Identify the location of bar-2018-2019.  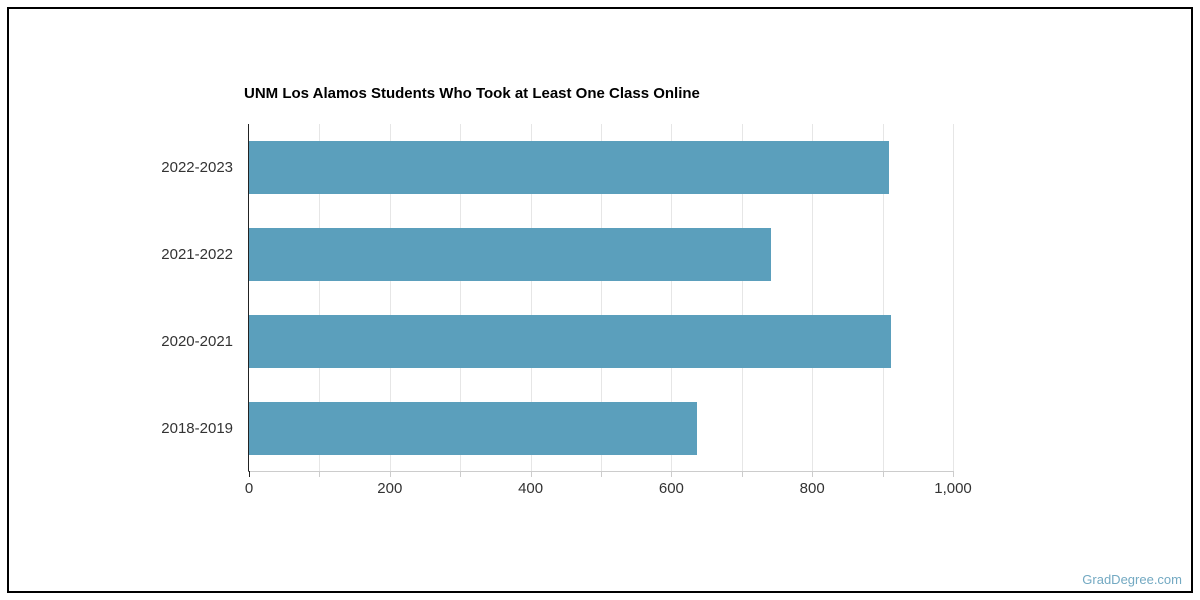
(473, 428).